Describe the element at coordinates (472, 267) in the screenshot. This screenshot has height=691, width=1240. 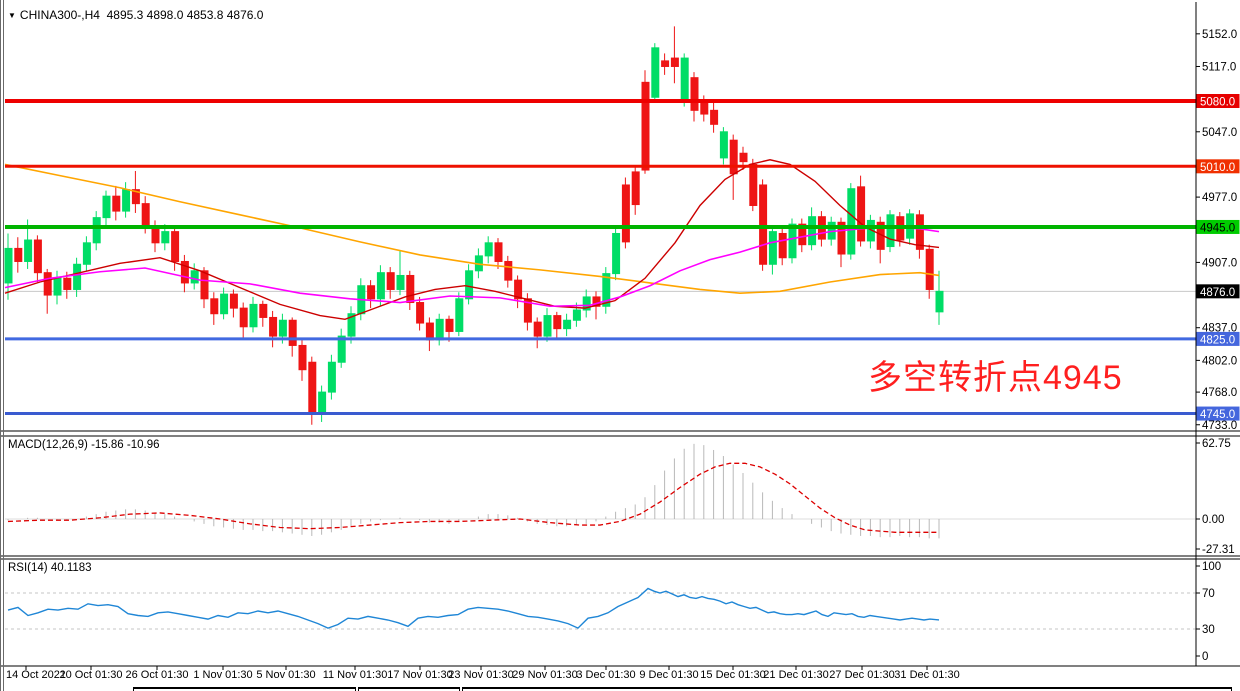
I see `ma-mid-magenta-line` at that location.